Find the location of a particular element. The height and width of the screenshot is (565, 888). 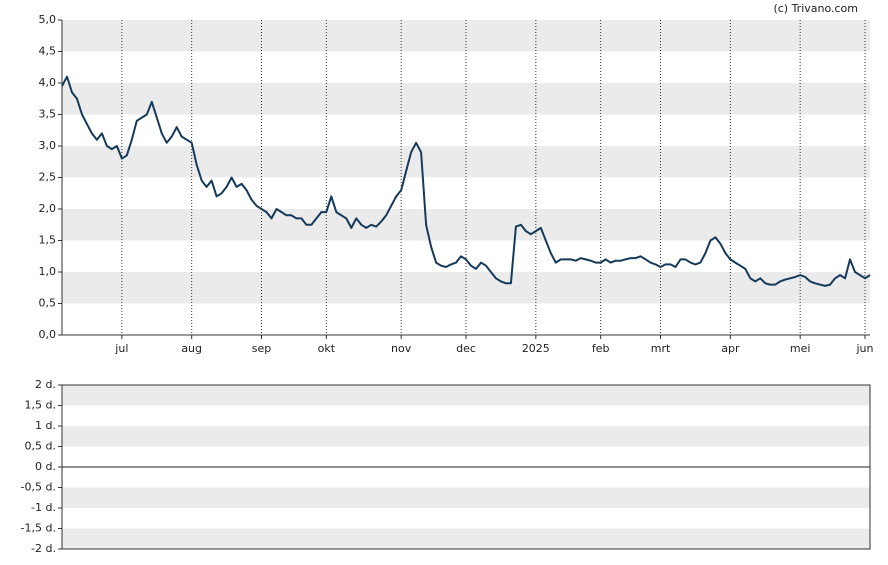

y-tick-label: 2 d. is located at coordinates (45, 384).